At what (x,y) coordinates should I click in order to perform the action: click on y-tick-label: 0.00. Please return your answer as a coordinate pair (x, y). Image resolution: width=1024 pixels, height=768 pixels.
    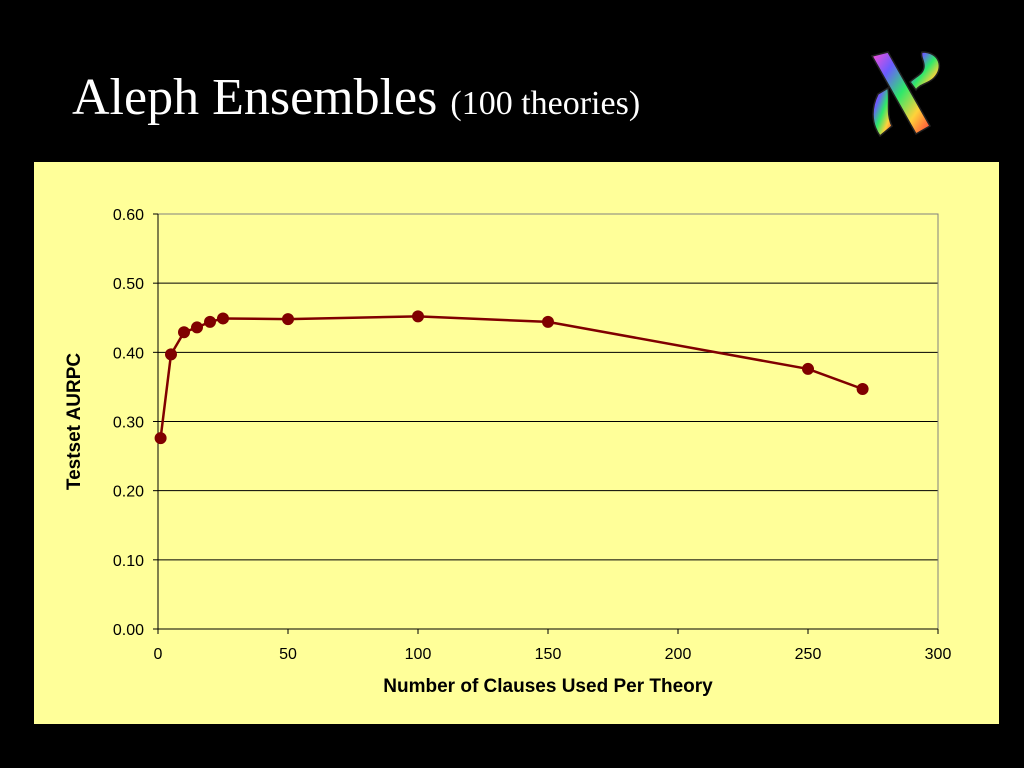
    Looking at the image, I should click on (128, 630).